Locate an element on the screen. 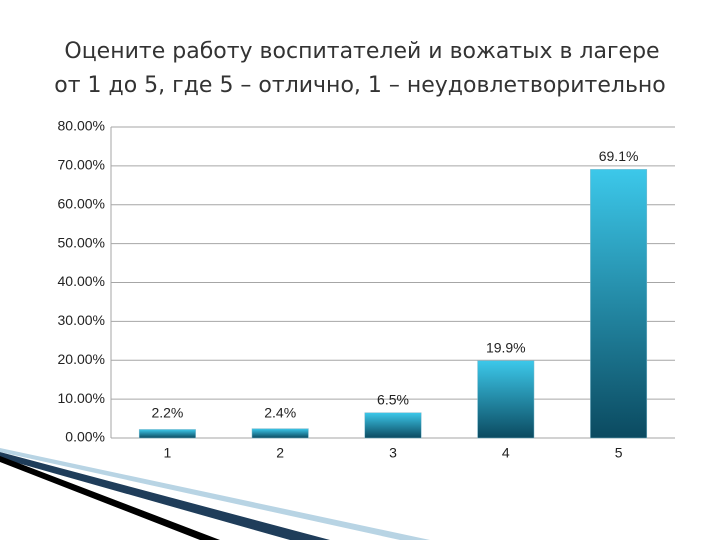 Image resolution: width=720 pixels, height=540 pixels. y-tick-label: 80.00% is located at coordinates (81, 126).